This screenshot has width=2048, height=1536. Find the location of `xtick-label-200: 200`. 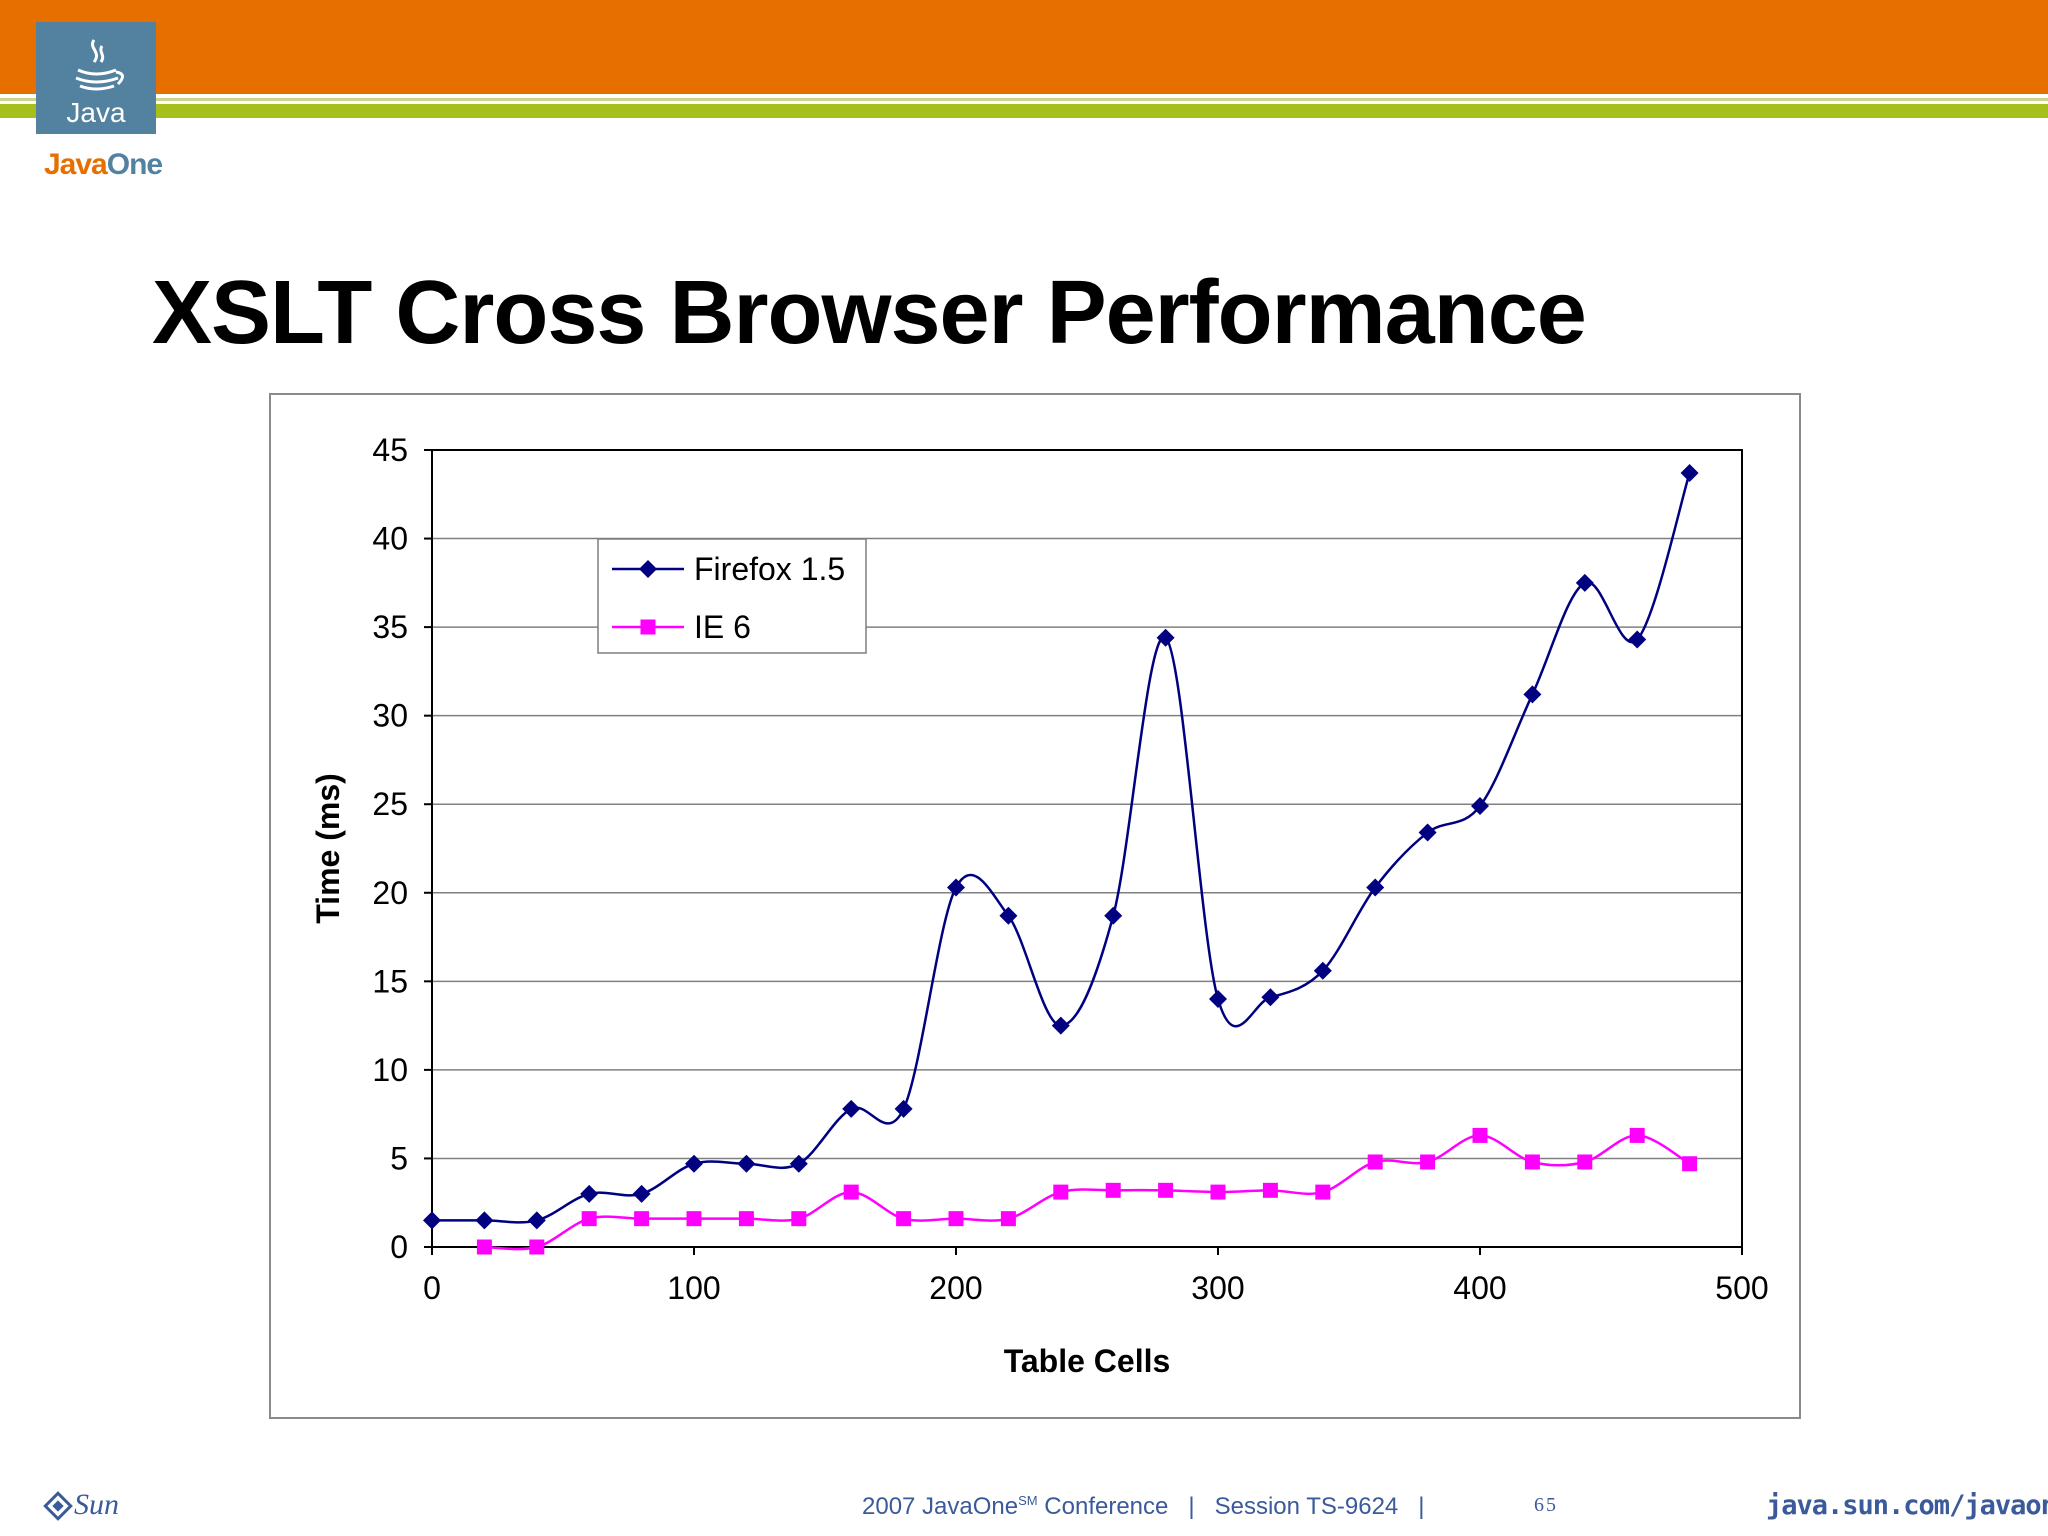

xtick-label-200: 200 is located at coordinates (955, 1288).